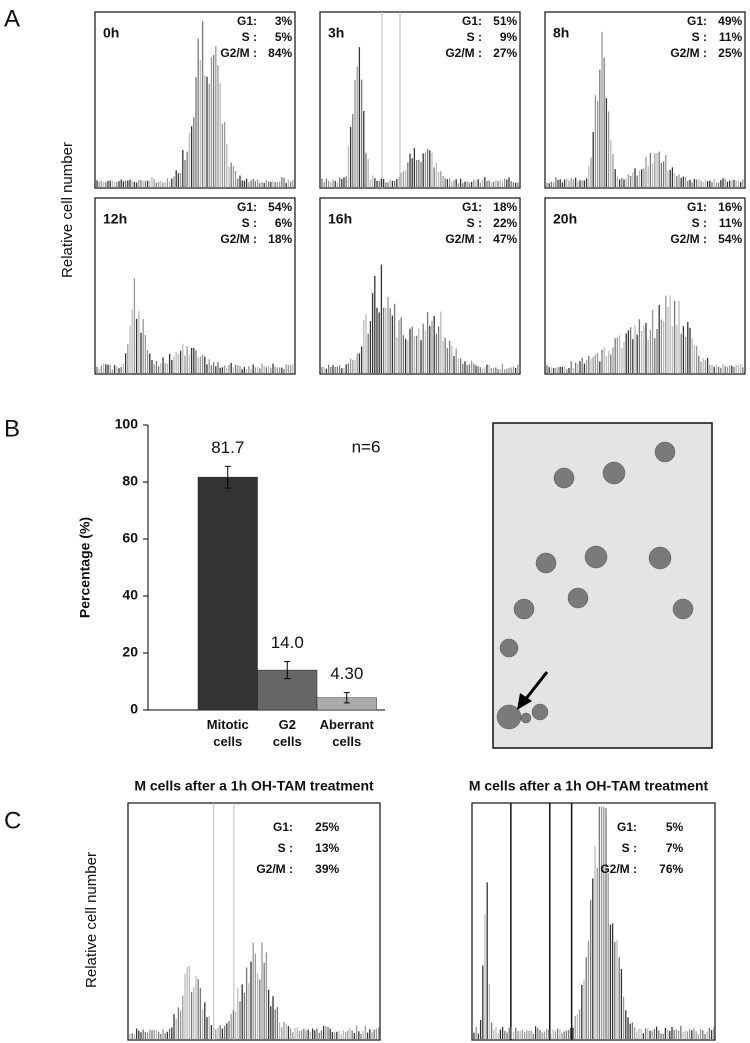 This screenshot has width=750, height=1043. What do you see at coordinates (505, 223) in the screenshot?
I see `stat-value: 22%` at bounding box center [505, 223].